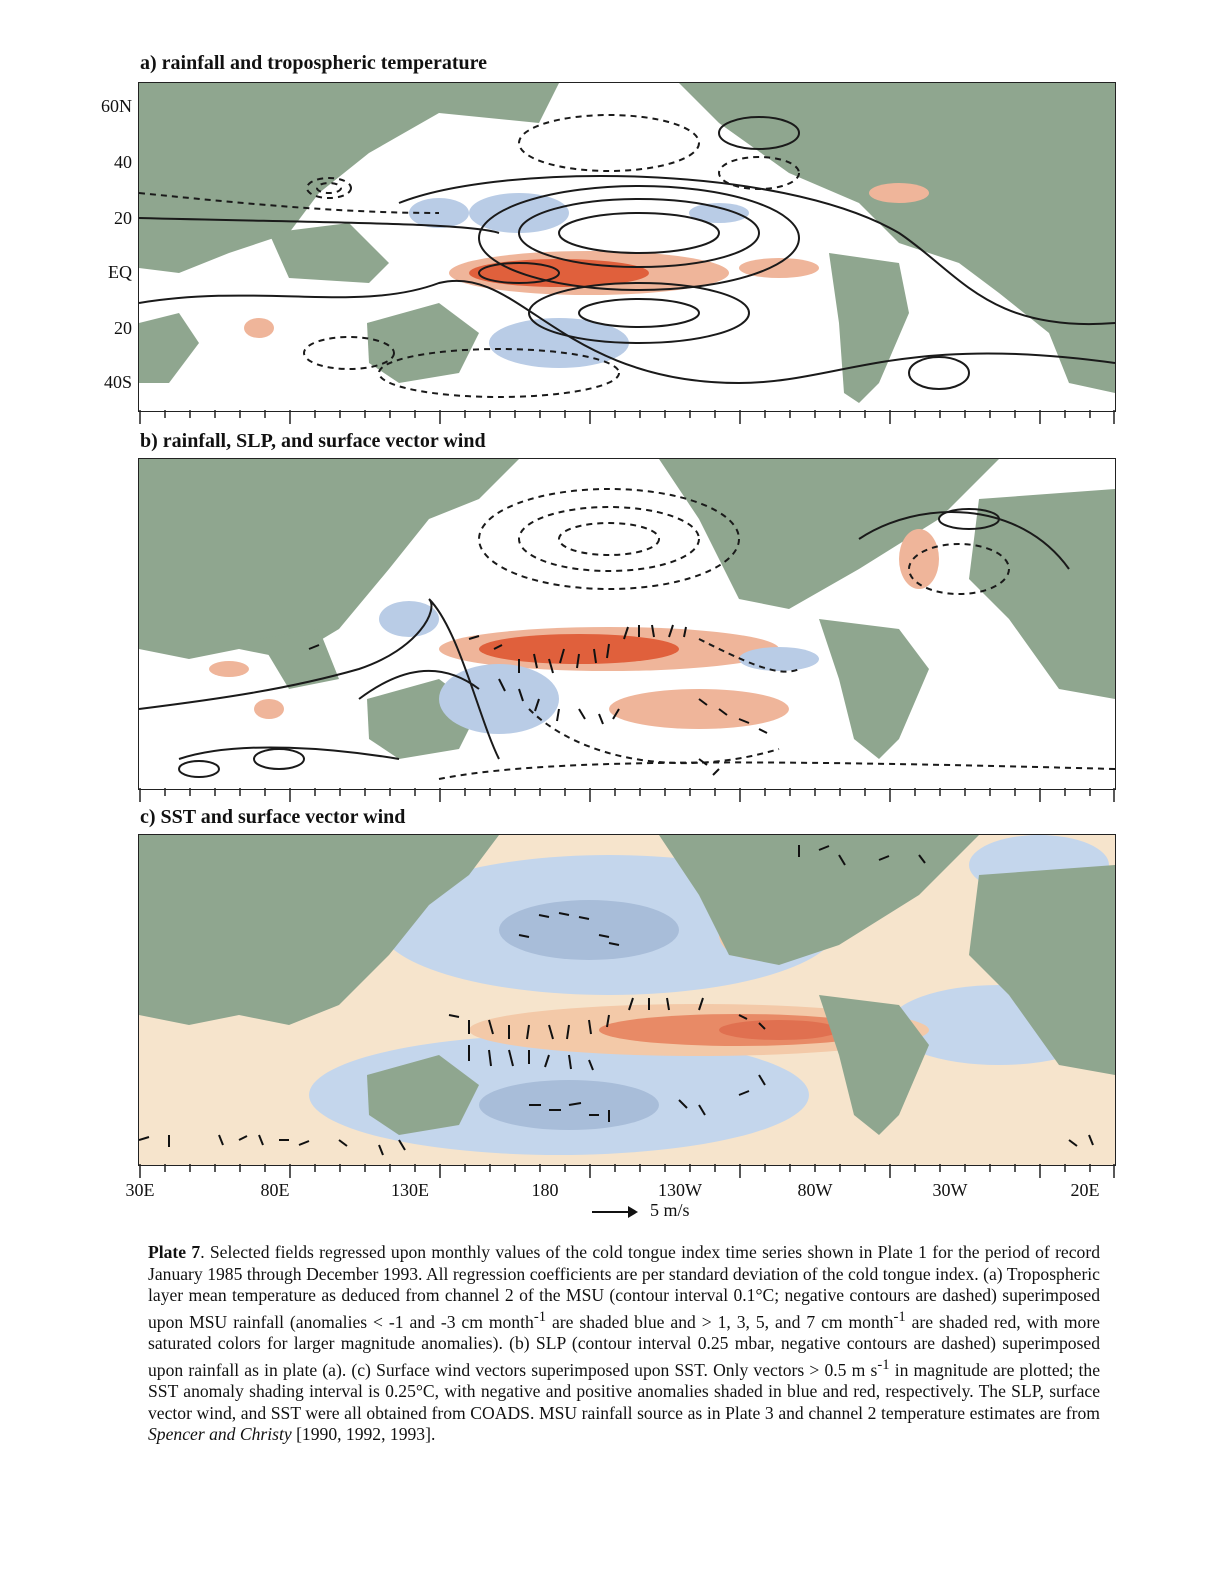 This screenshot has width=1224, height=1584. I want to click on caption-sup-2: -1, so click(899, 1316).